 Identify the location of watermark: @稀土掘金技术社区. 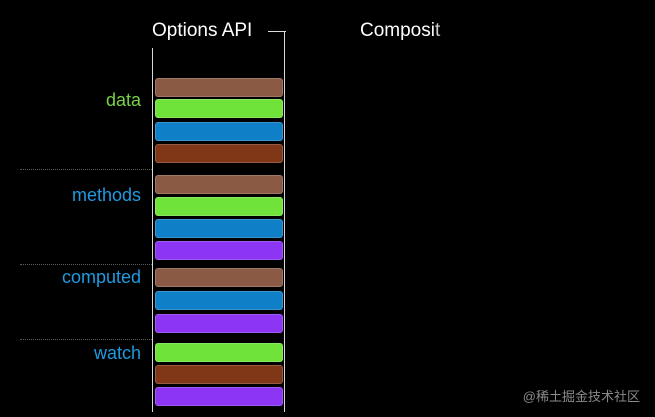
(581, 396).